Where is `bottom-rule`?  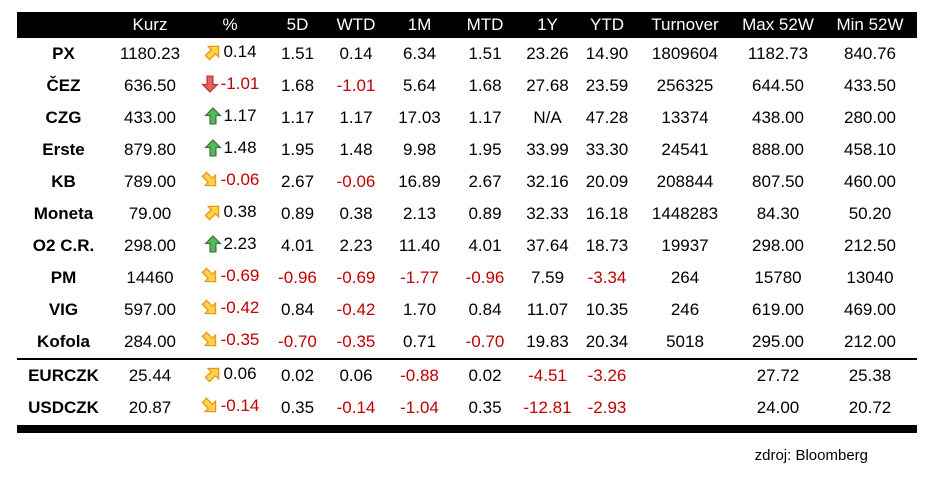
bottom-rule is located at coordinates (467, 429).